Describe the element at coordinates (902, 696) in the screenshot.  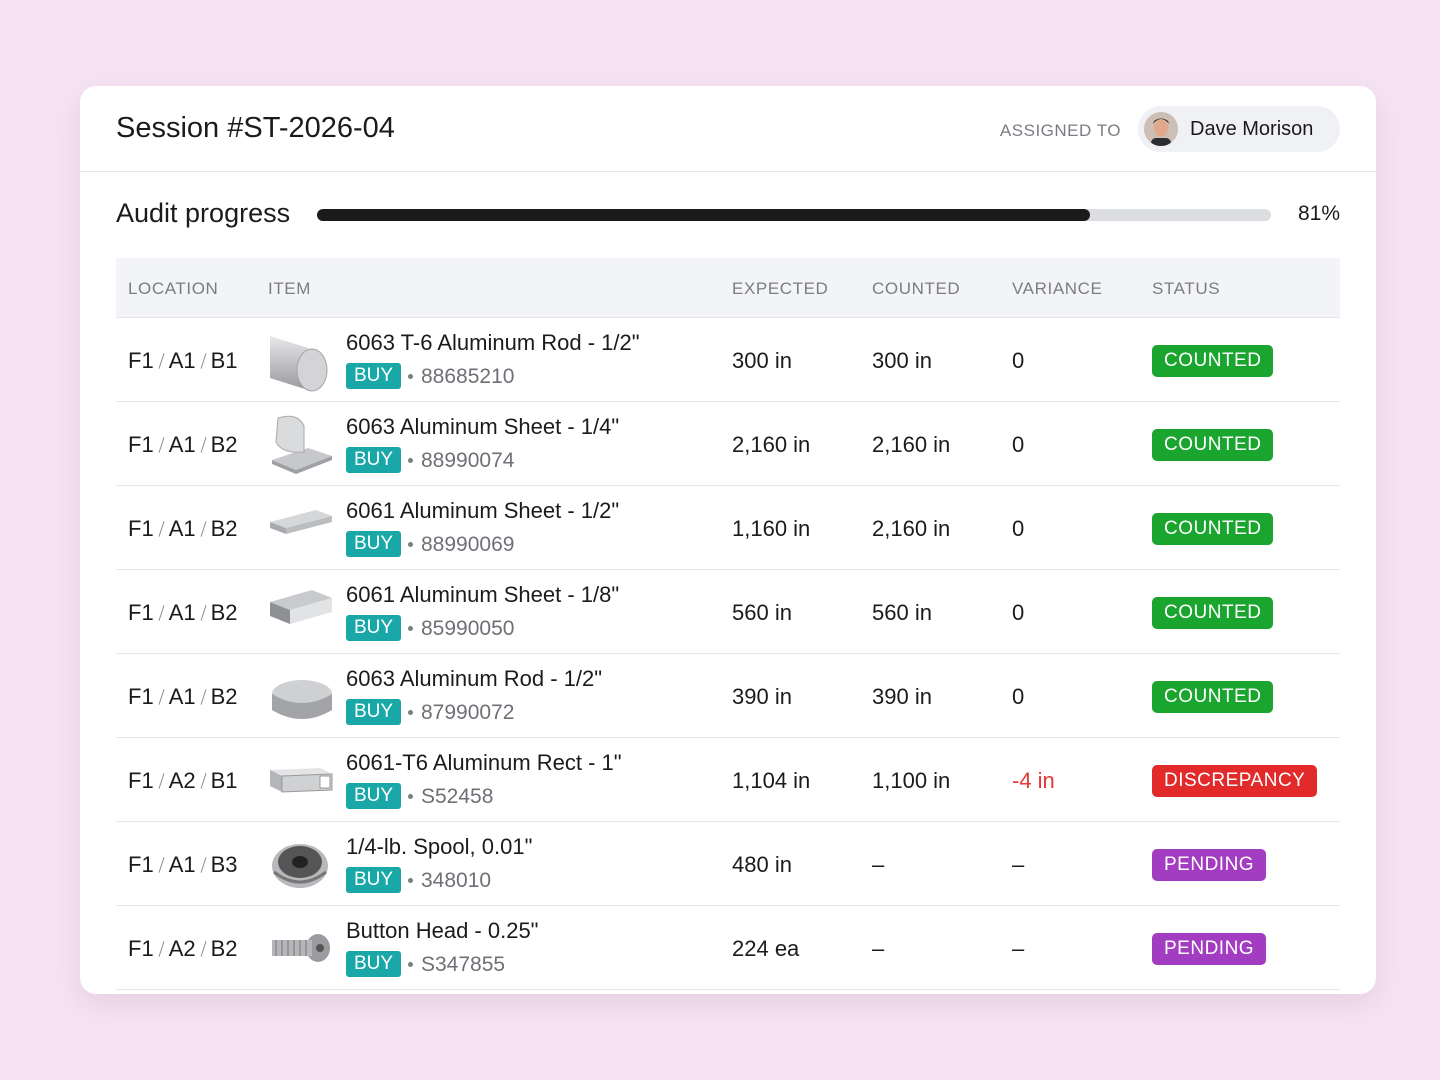
I see `counted: 390 in` at that location.